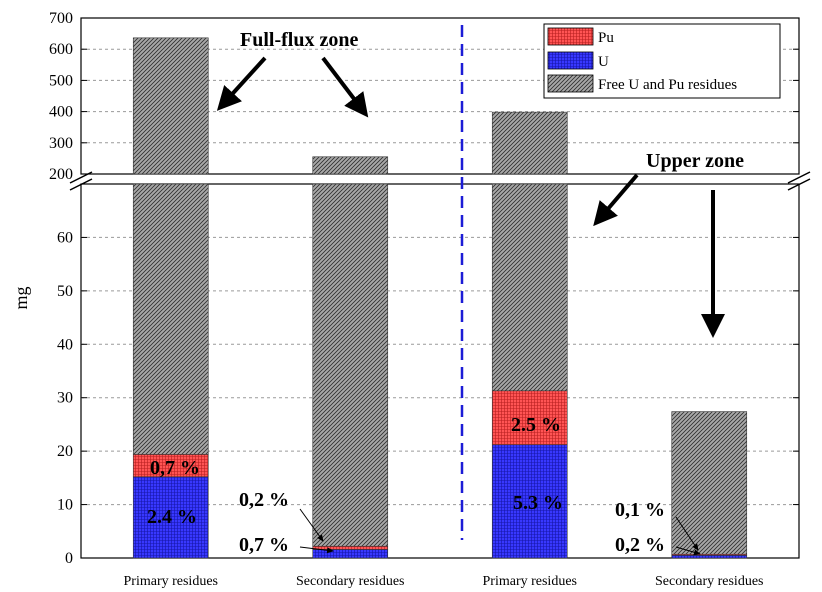 The height and width of the screenshot is (592, 822). I want to click on y-tick-label: 300, so click(61, 143).